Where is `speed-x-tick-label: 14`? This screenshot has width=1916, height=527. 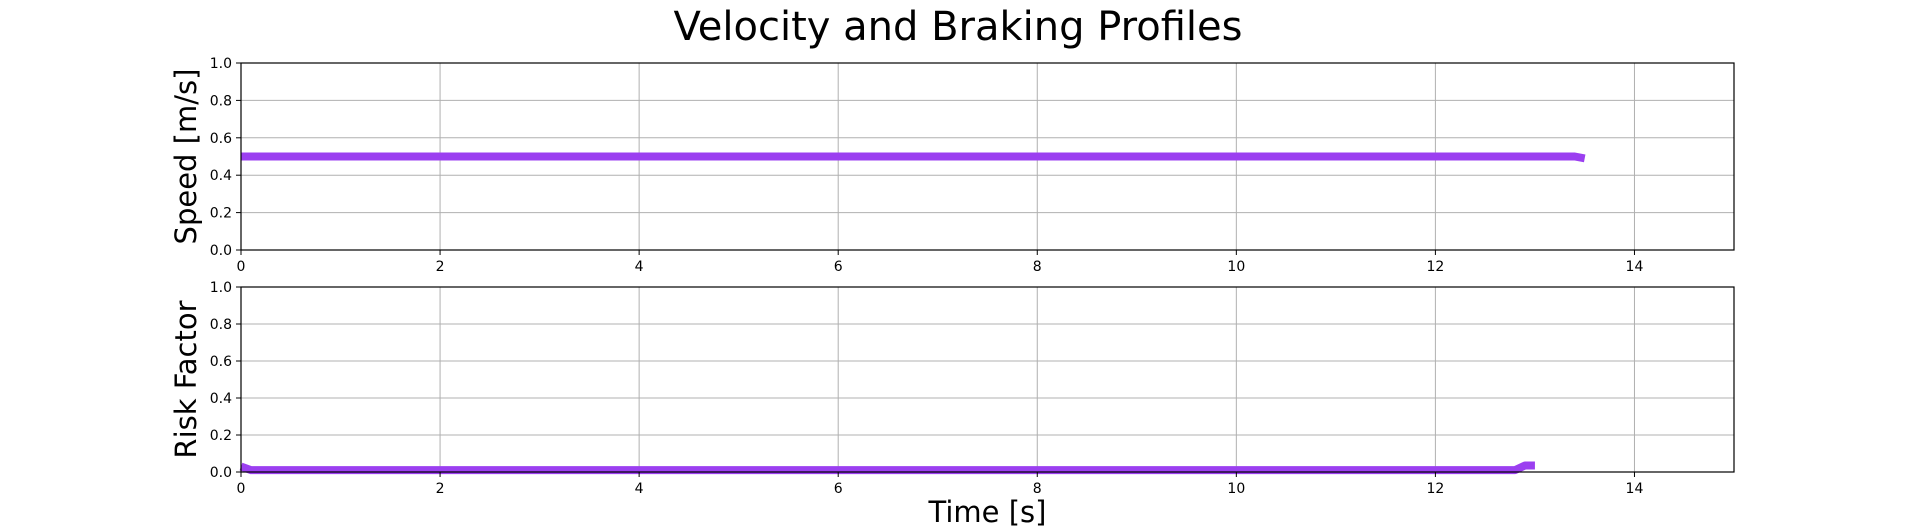
speed-x-tick-label: 14 is located at coordinates (1635, 267).